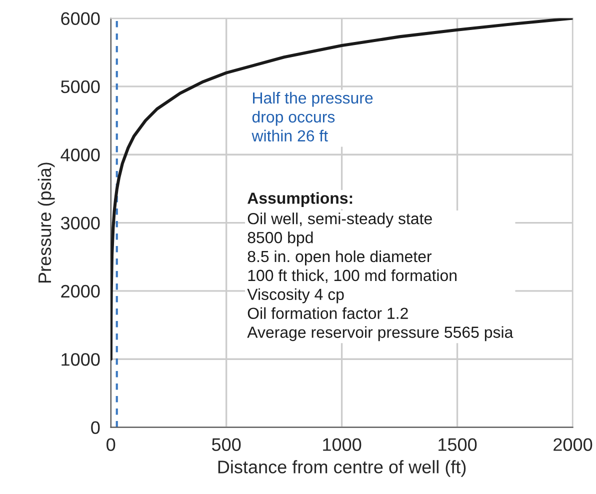  Describe the element at coordinates (95, 427) in the screenshot. I see `y-tick-label: 0` at that location.